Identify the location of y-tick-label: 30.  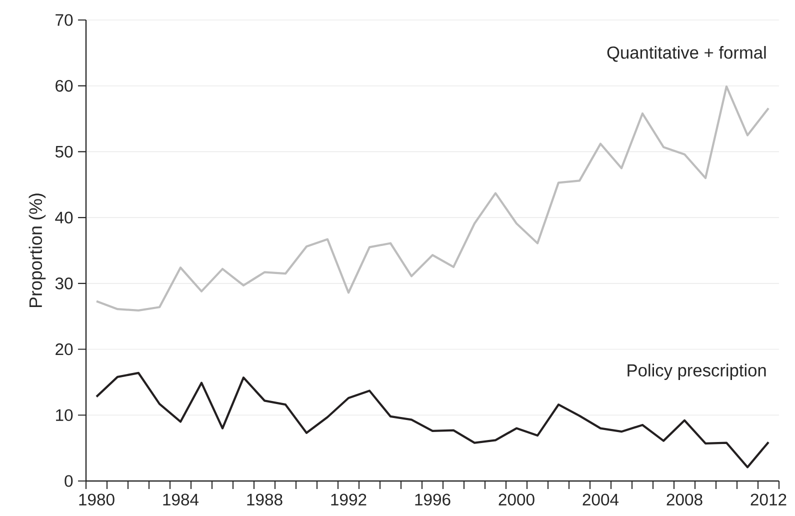
(64, 284).